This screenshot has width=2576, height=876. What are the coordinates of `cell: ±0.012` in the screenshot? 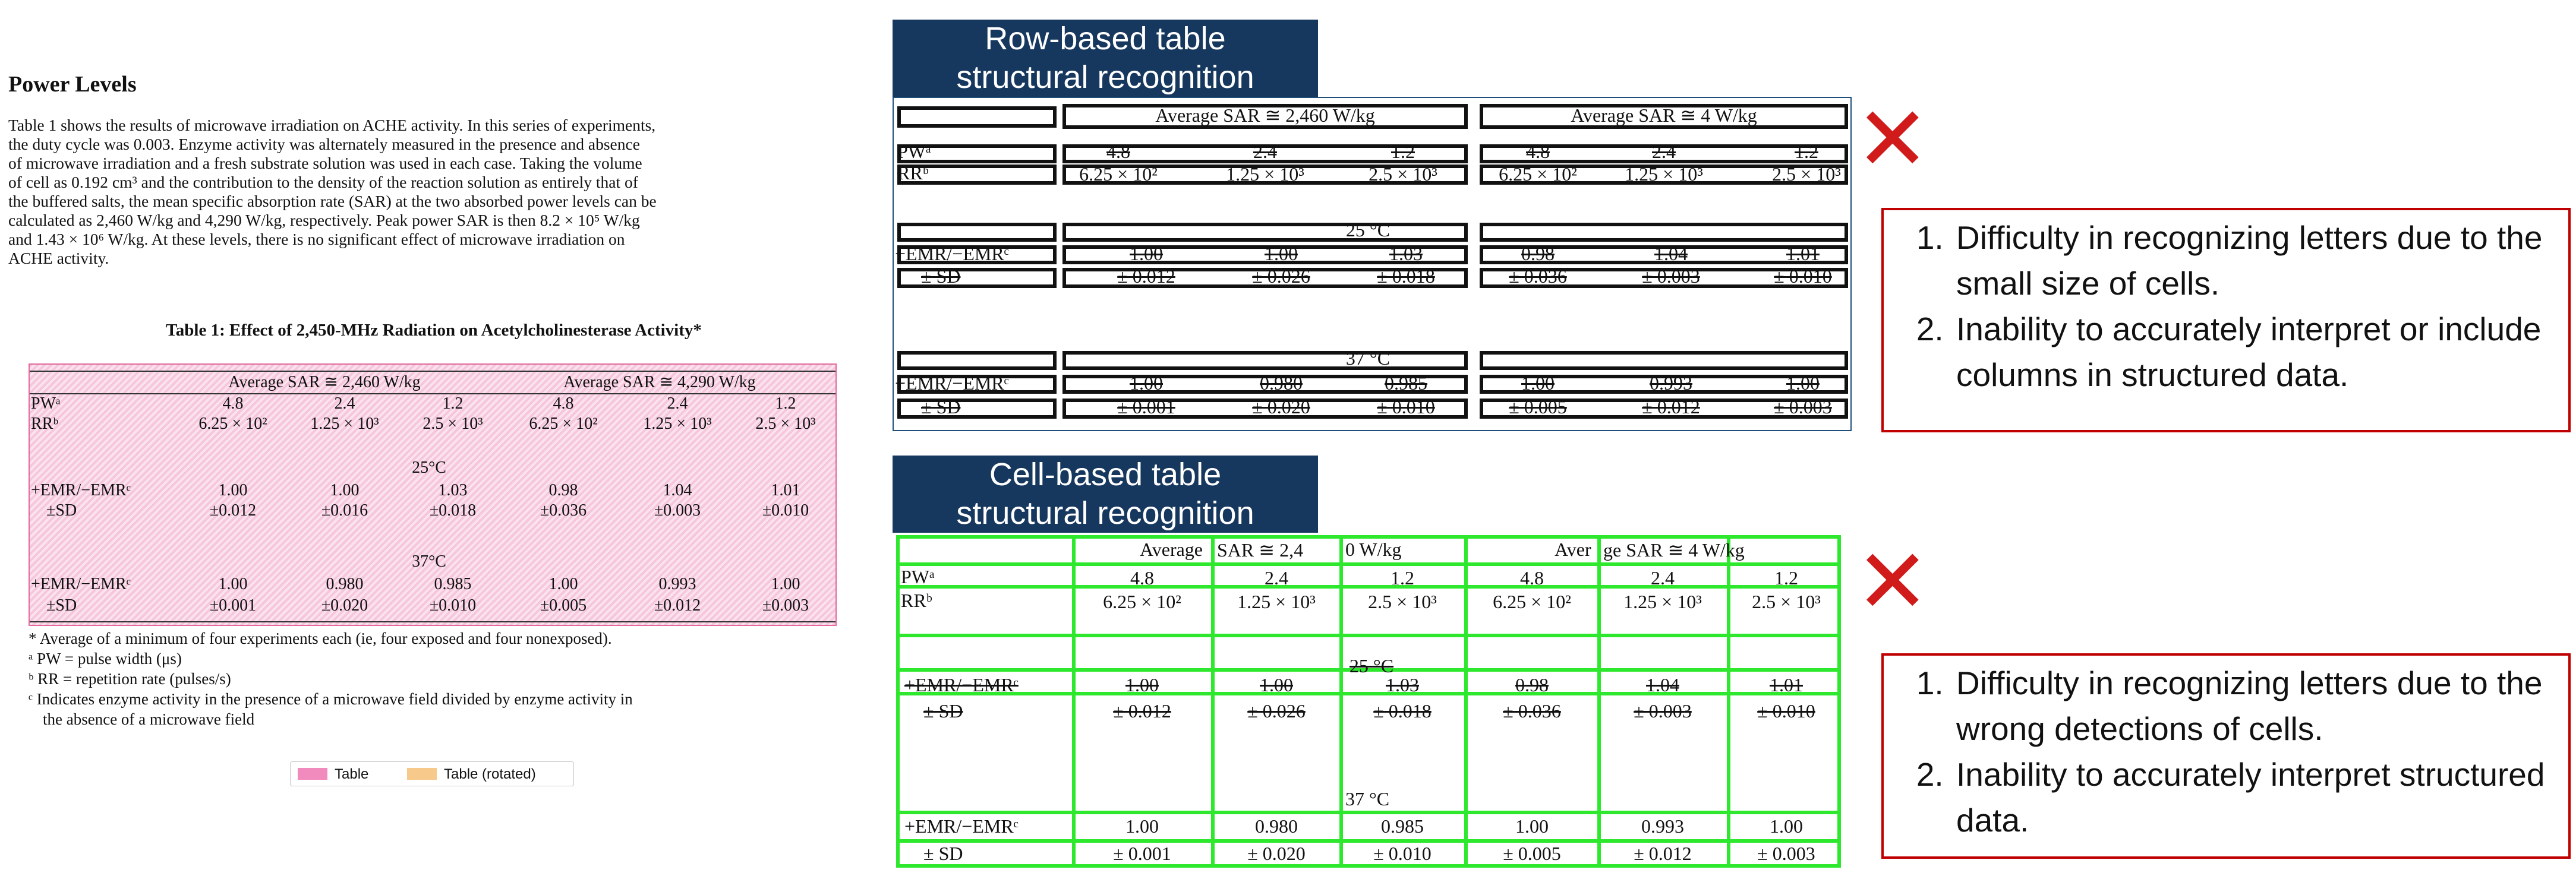 It's located at (677, 605).